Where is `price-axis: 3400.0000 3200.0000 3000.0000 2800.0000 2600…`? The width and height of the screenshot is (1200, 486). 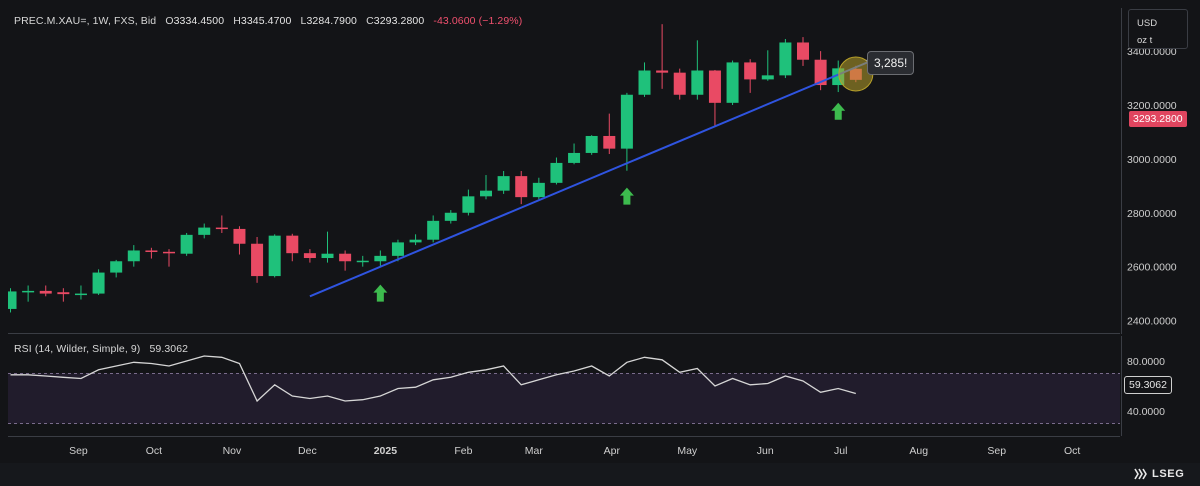 price-axis: 3400.0000 3200.0000 3000.0000 2800.0000 2600… is located at coordinates (1156, 171).